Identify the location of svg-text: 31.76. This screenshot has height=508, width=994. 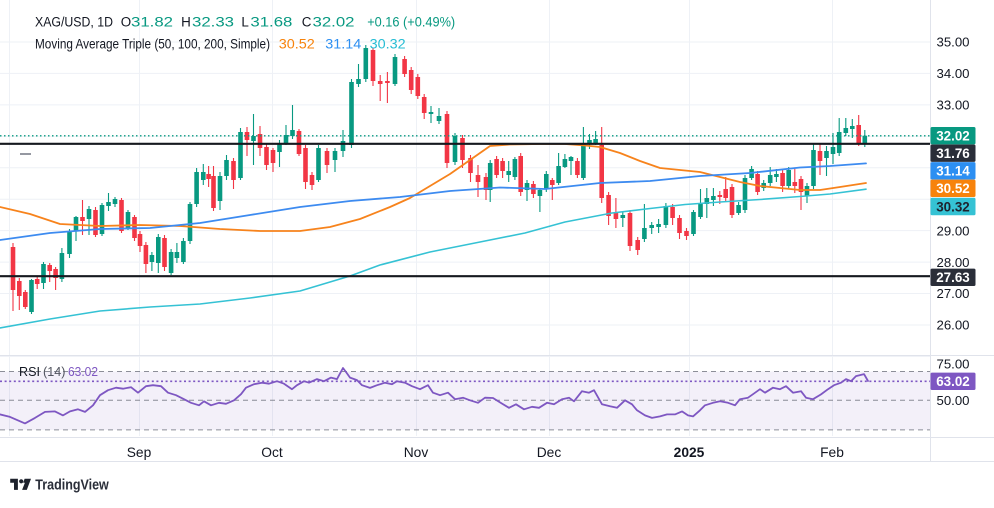
(953, 153).